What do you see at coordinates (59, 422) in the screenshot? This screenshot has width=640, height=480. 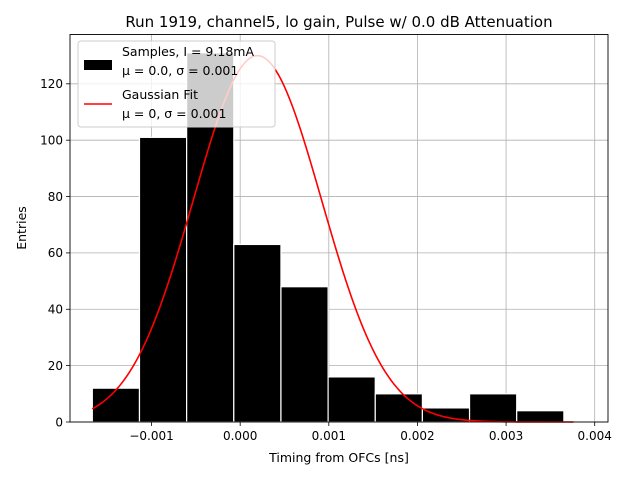 I see `y-tick-label: 0` at bounding box center [59, 422].